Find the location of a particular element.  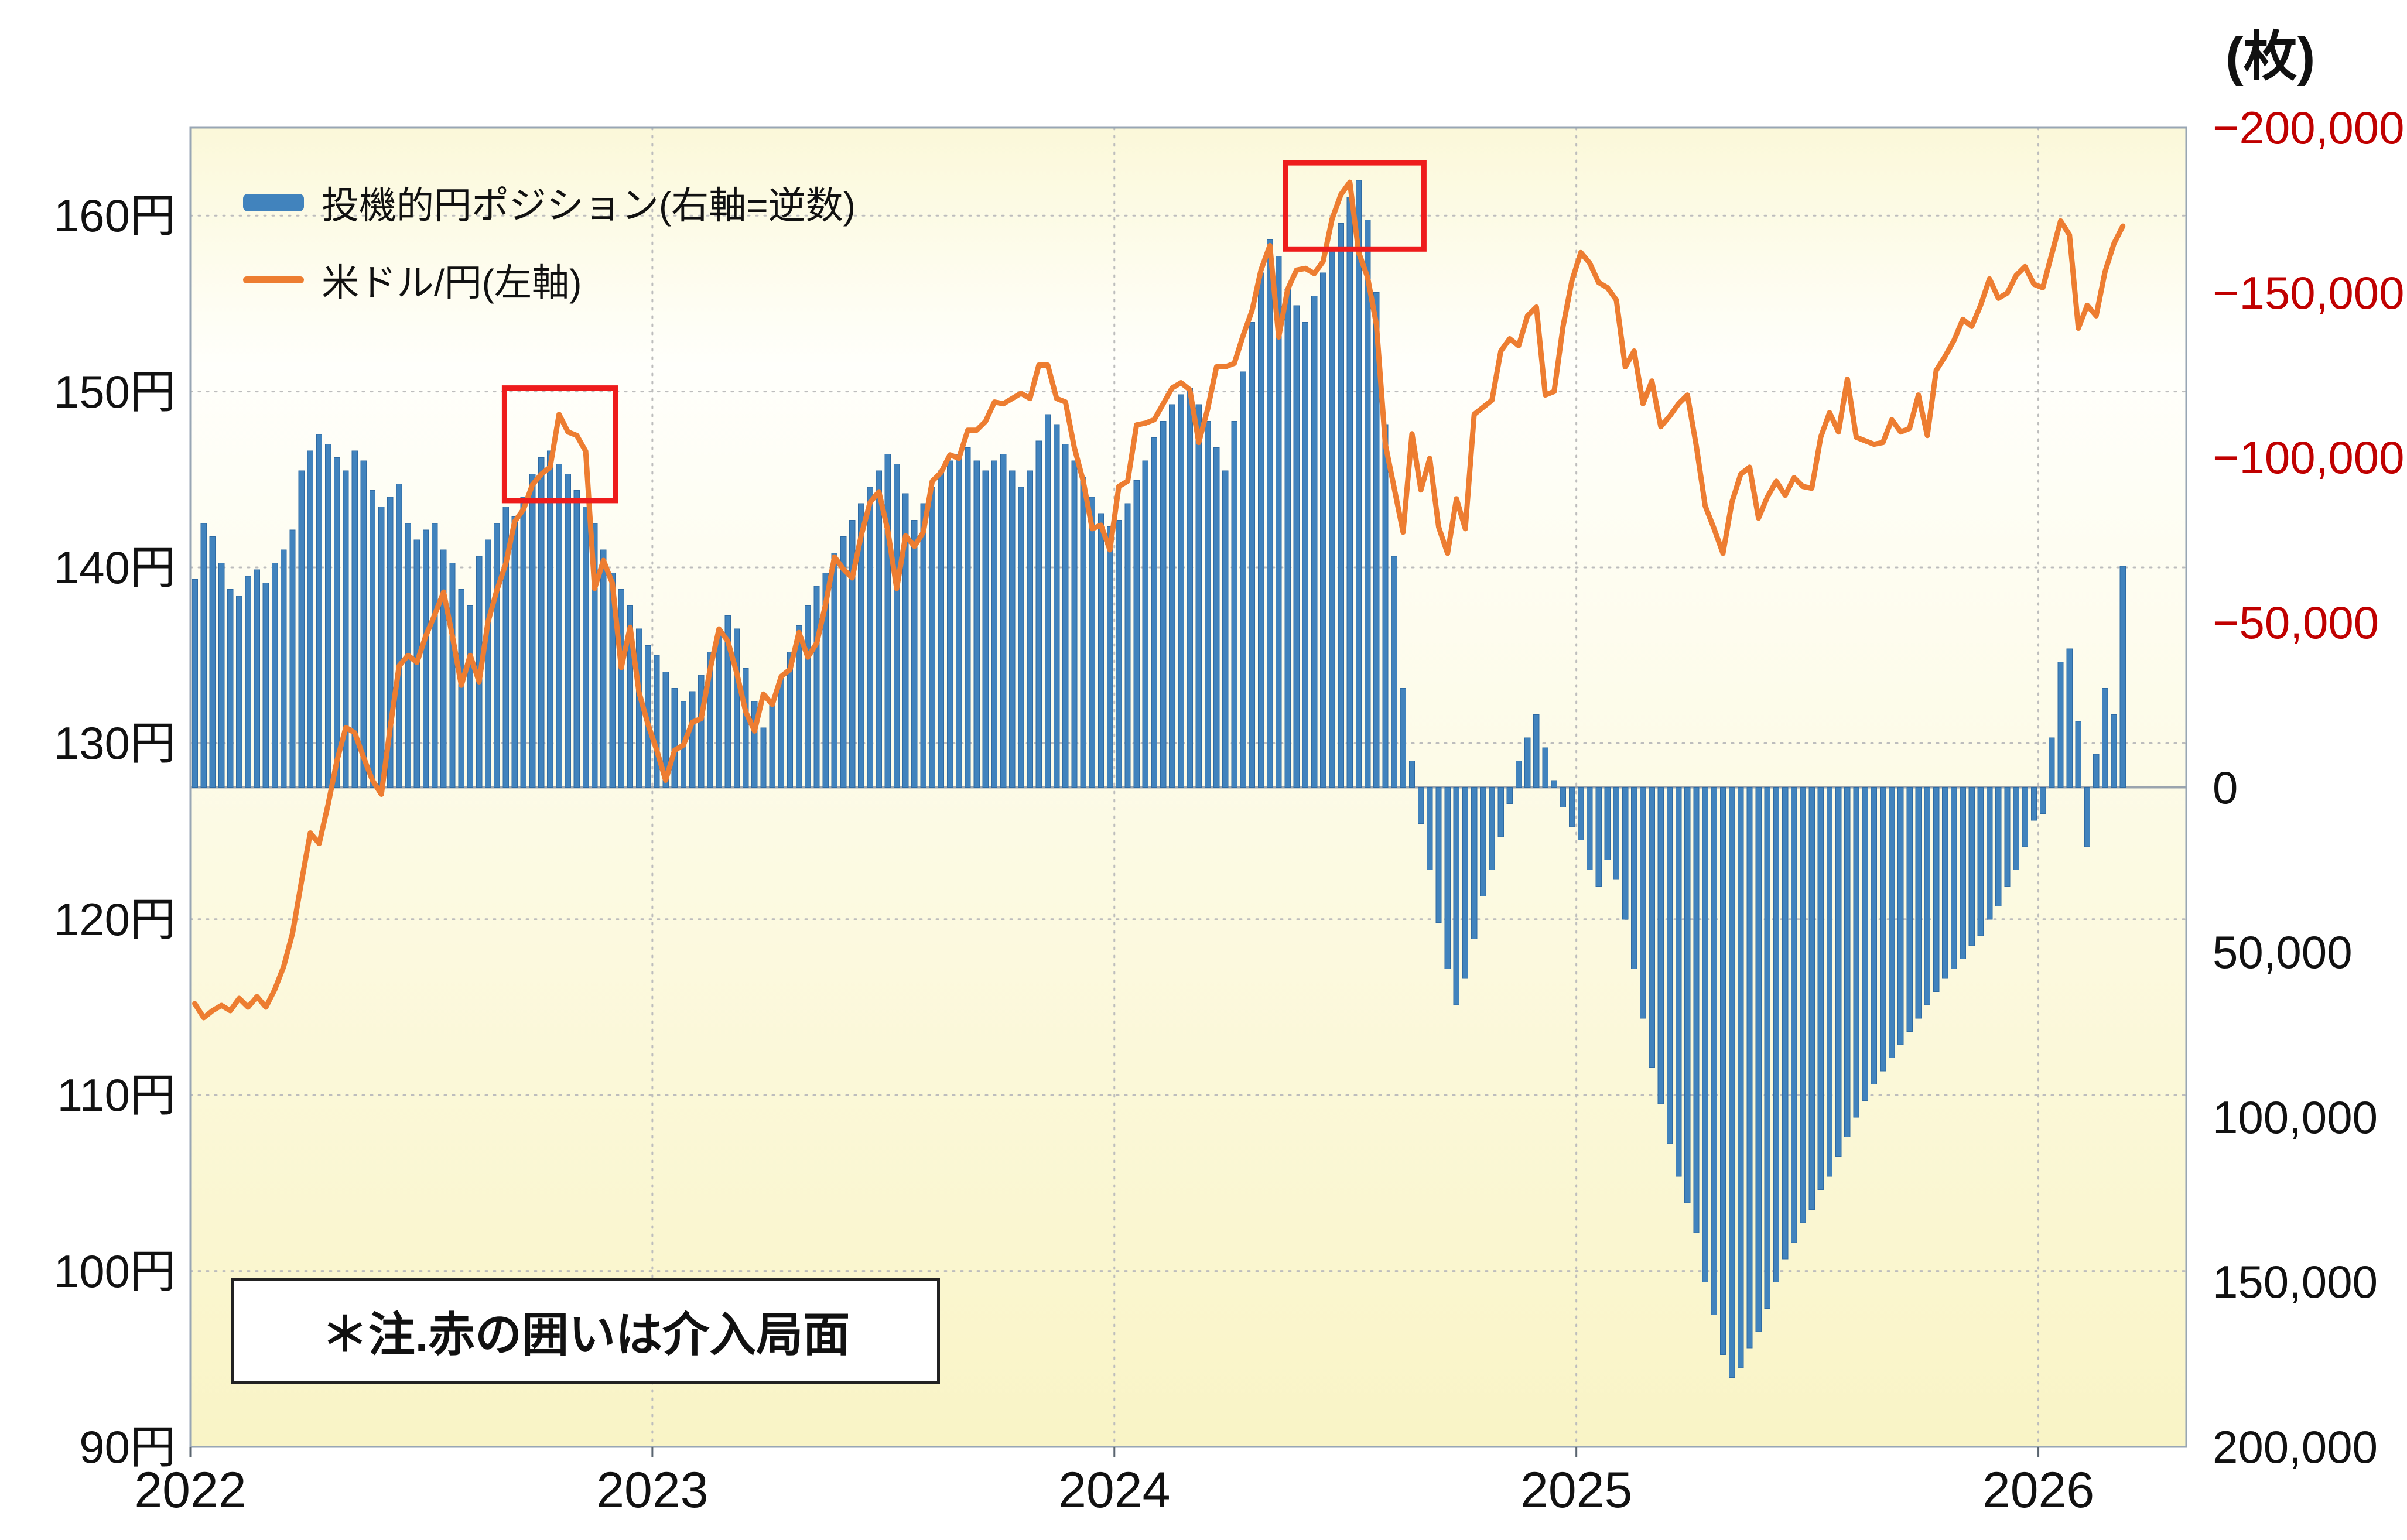

x-axis-tick-label: 2025 is located at coordinates (1576, 1490).